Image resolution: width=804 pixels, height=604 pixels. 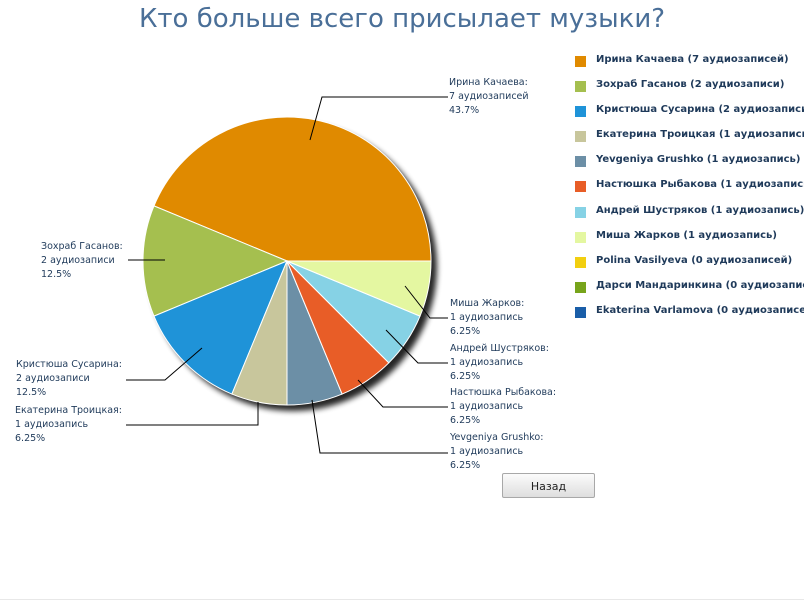 What do you see at coordinates (82, 246) in the screenshot?
I see `slice-label-name: Зохраб Гасанов:` at bounding box center [82, 246].